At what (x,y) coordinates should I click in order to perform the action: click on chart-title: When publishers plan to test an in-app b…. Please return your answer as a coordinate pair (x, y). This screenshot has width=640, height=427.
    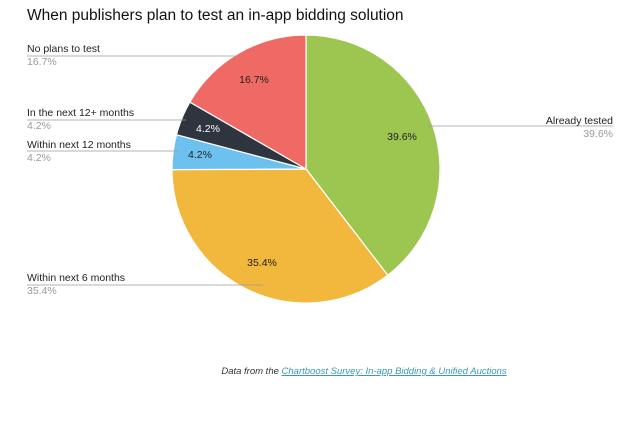
    Looking at the image, I should click on (215, 15).